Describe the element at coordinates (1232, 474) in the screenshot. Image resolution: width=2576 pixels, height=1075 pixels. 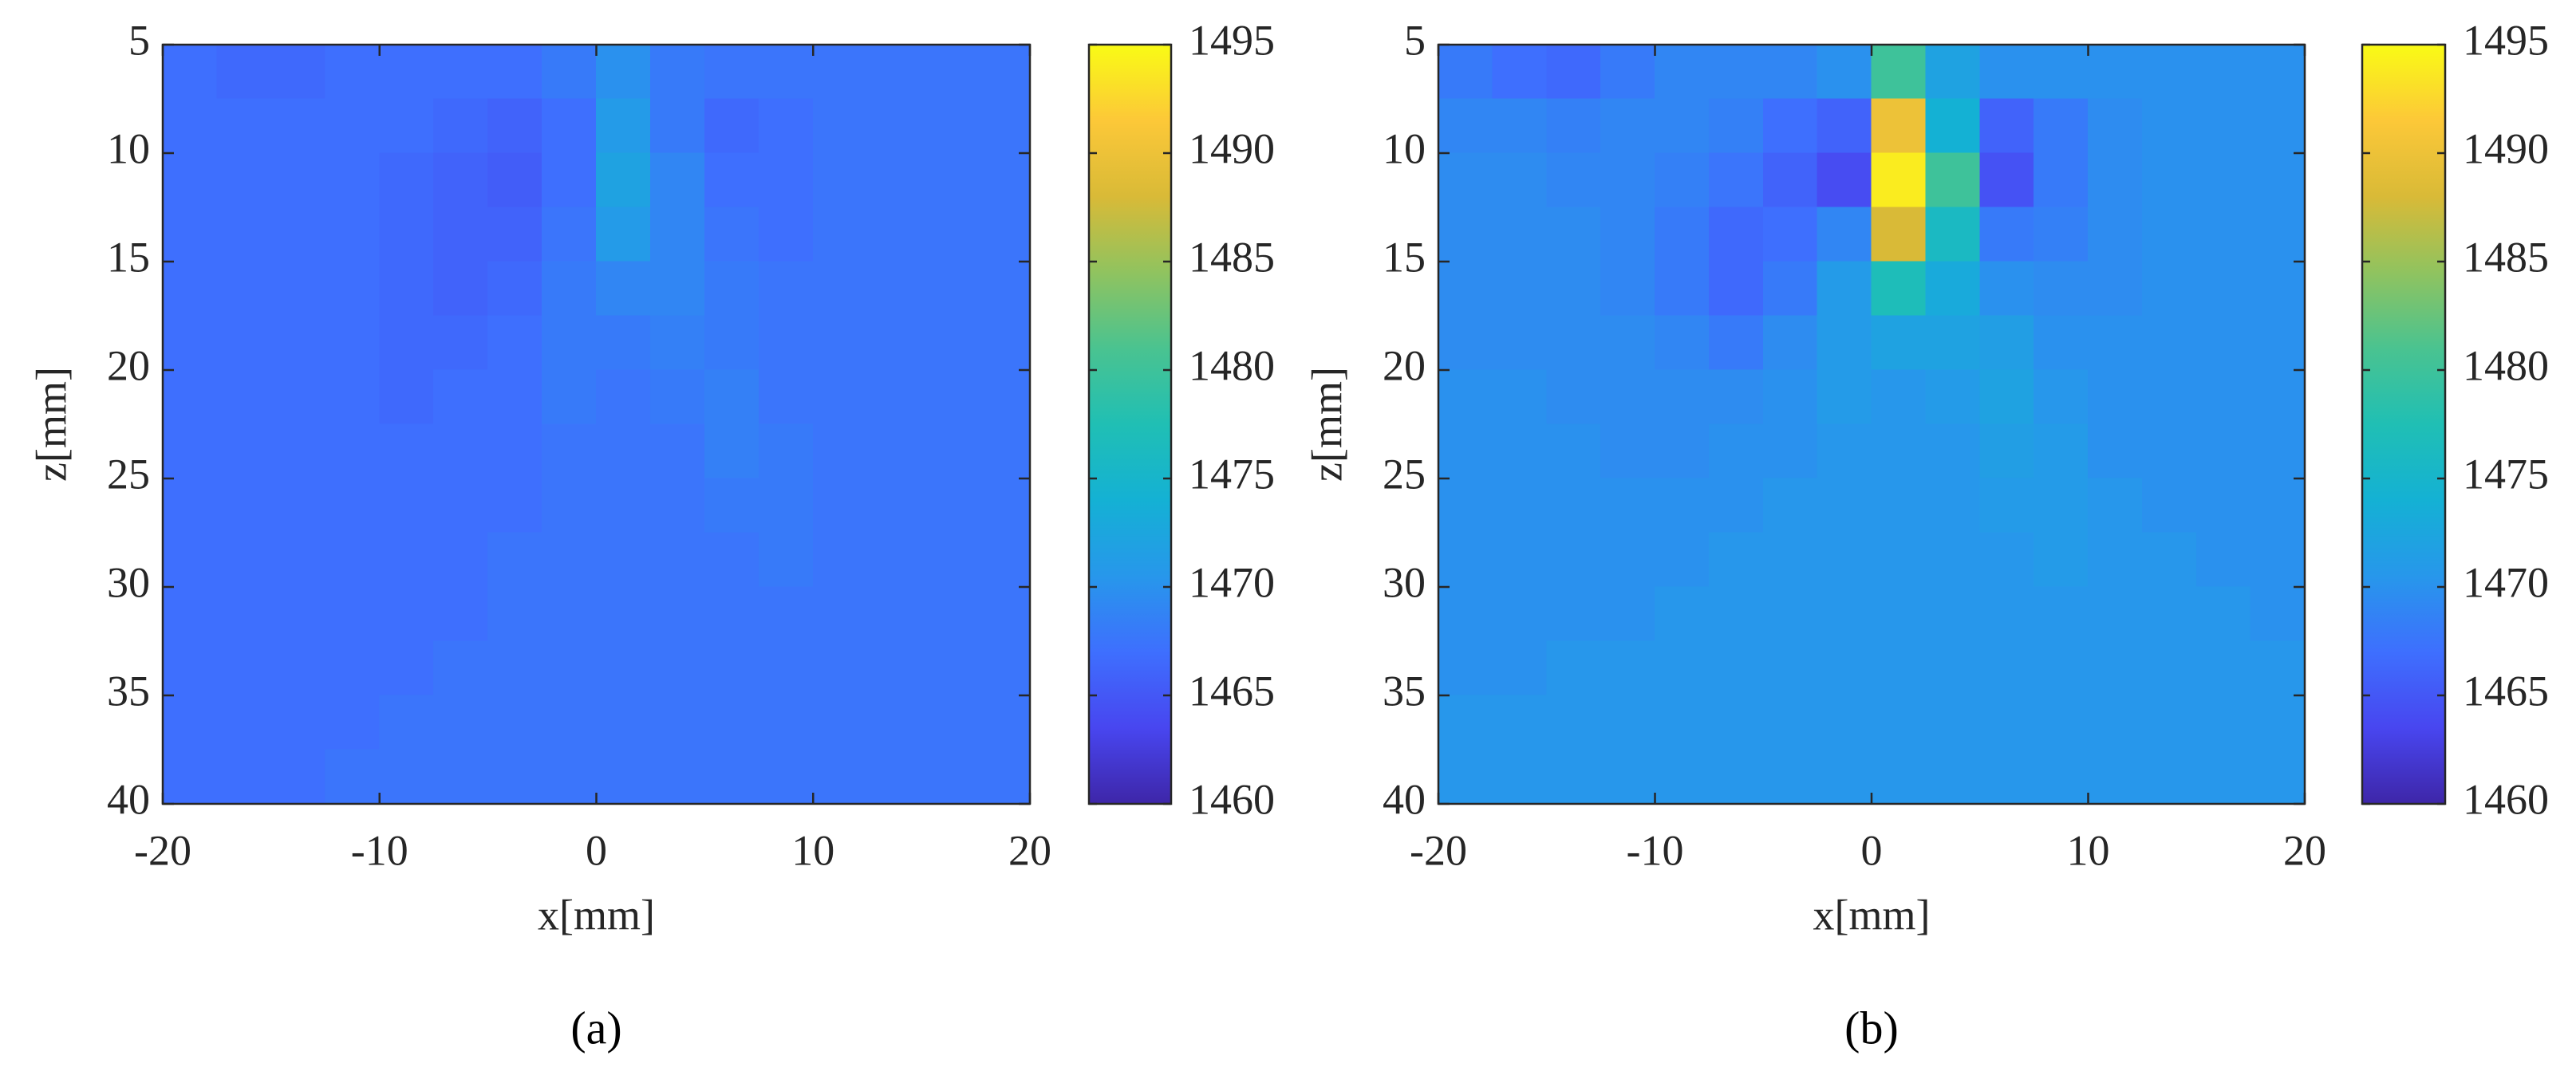
I see `colorbar-tick-label: 1475` at that location.